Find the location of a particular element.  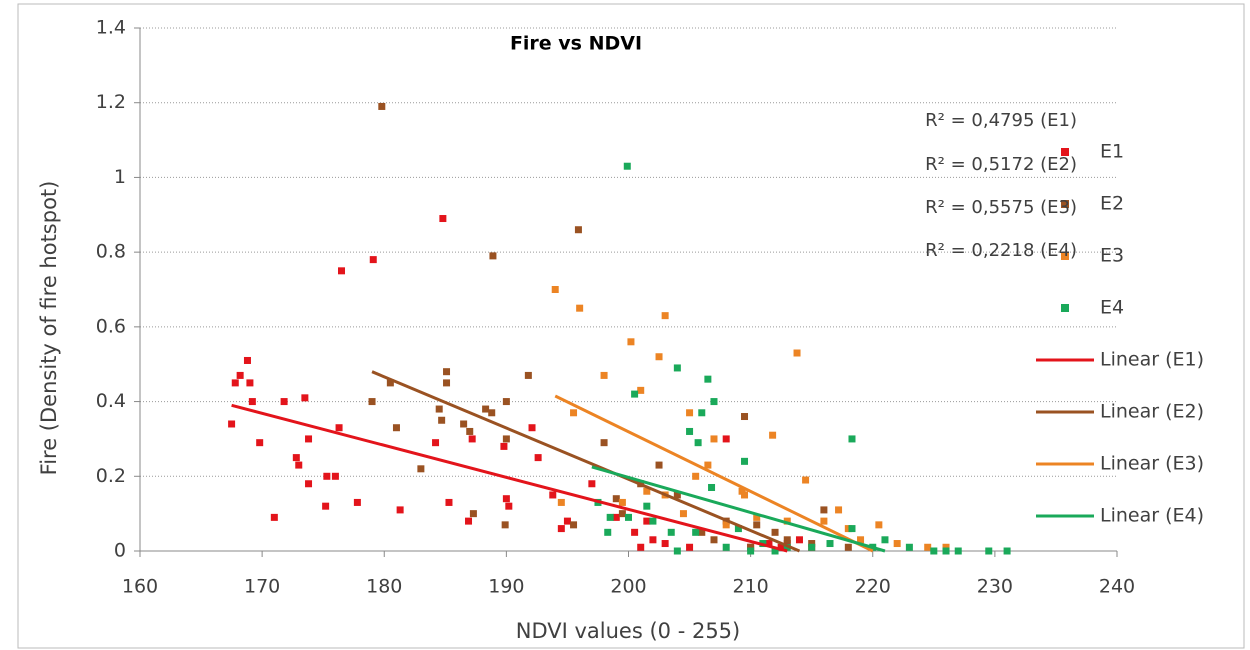

legend-marker is located at coordinates (1065, 308).